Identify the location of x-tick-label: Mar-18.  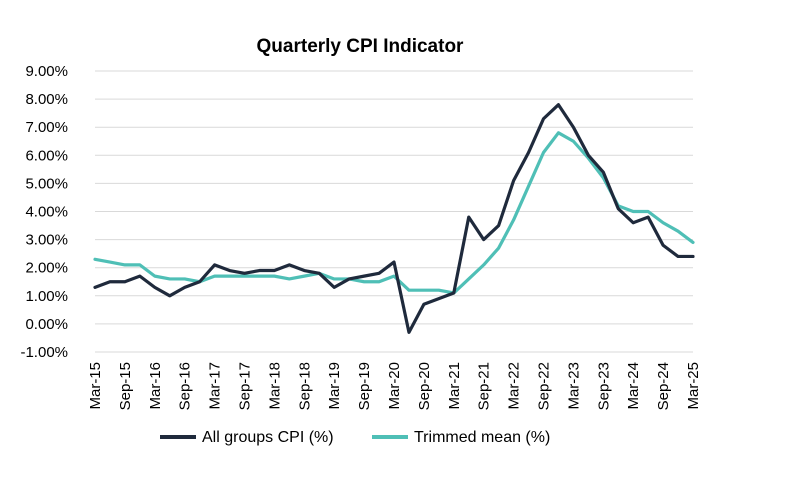
(274, 386).